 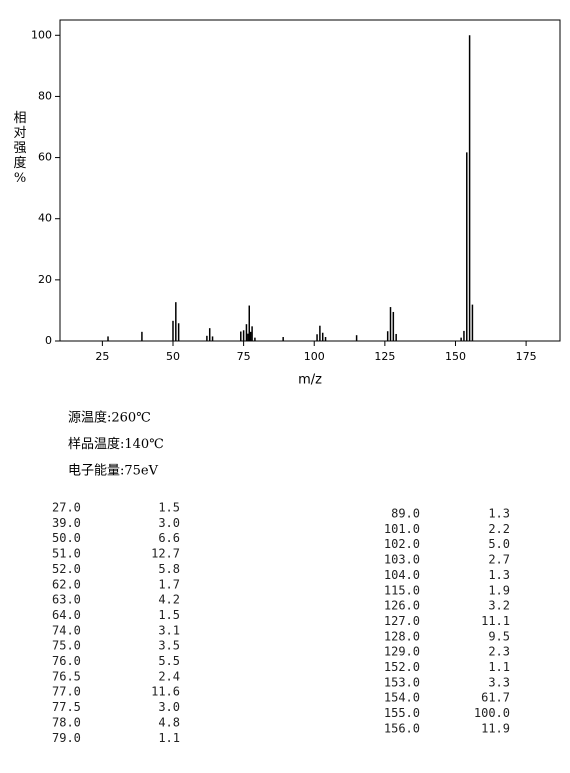 What do you see at coordinates (495, 698) in the screenshot?
I see `intensity-cell: 61.7` at bounding box center [495, 698].